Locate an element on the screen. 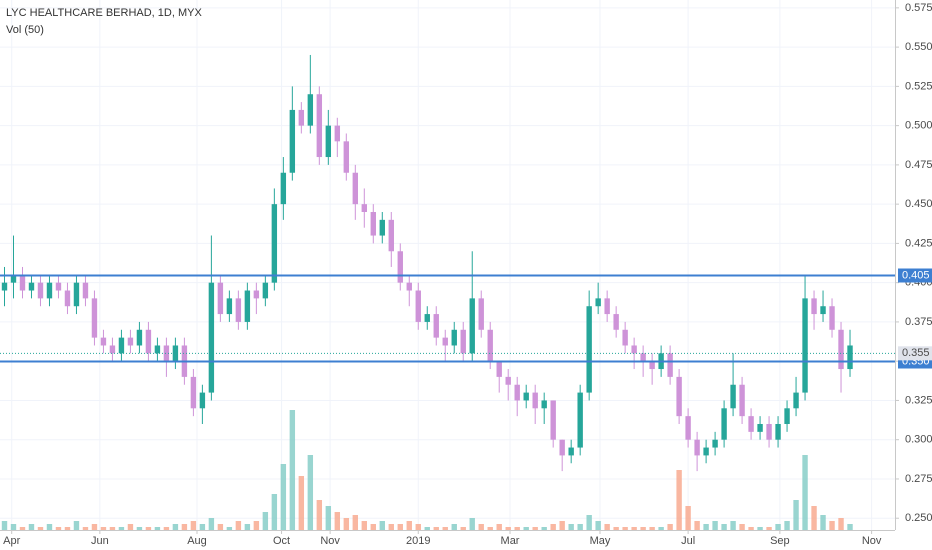 The width and height of the screenshot is (932, 550). y-tick-label: 0.525 is located at coordinates (918, 86).